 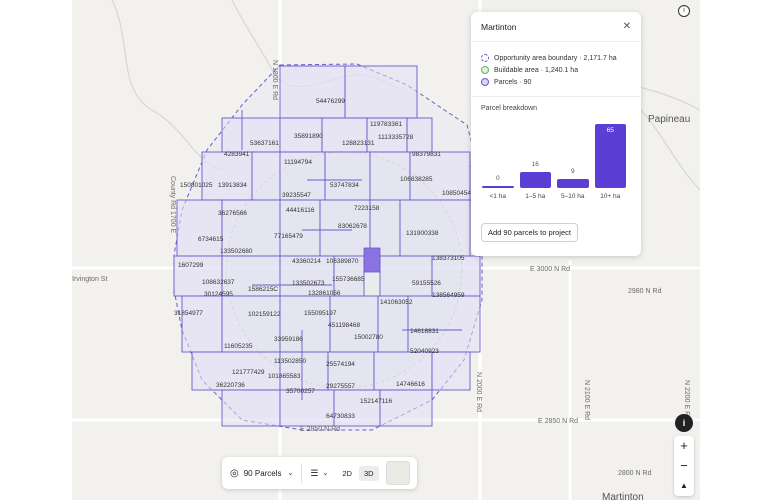 What do you see at coordinates (684, 445) in the screenshot?
I see `zoom-in-button: +` at bounding box center [684, 445].